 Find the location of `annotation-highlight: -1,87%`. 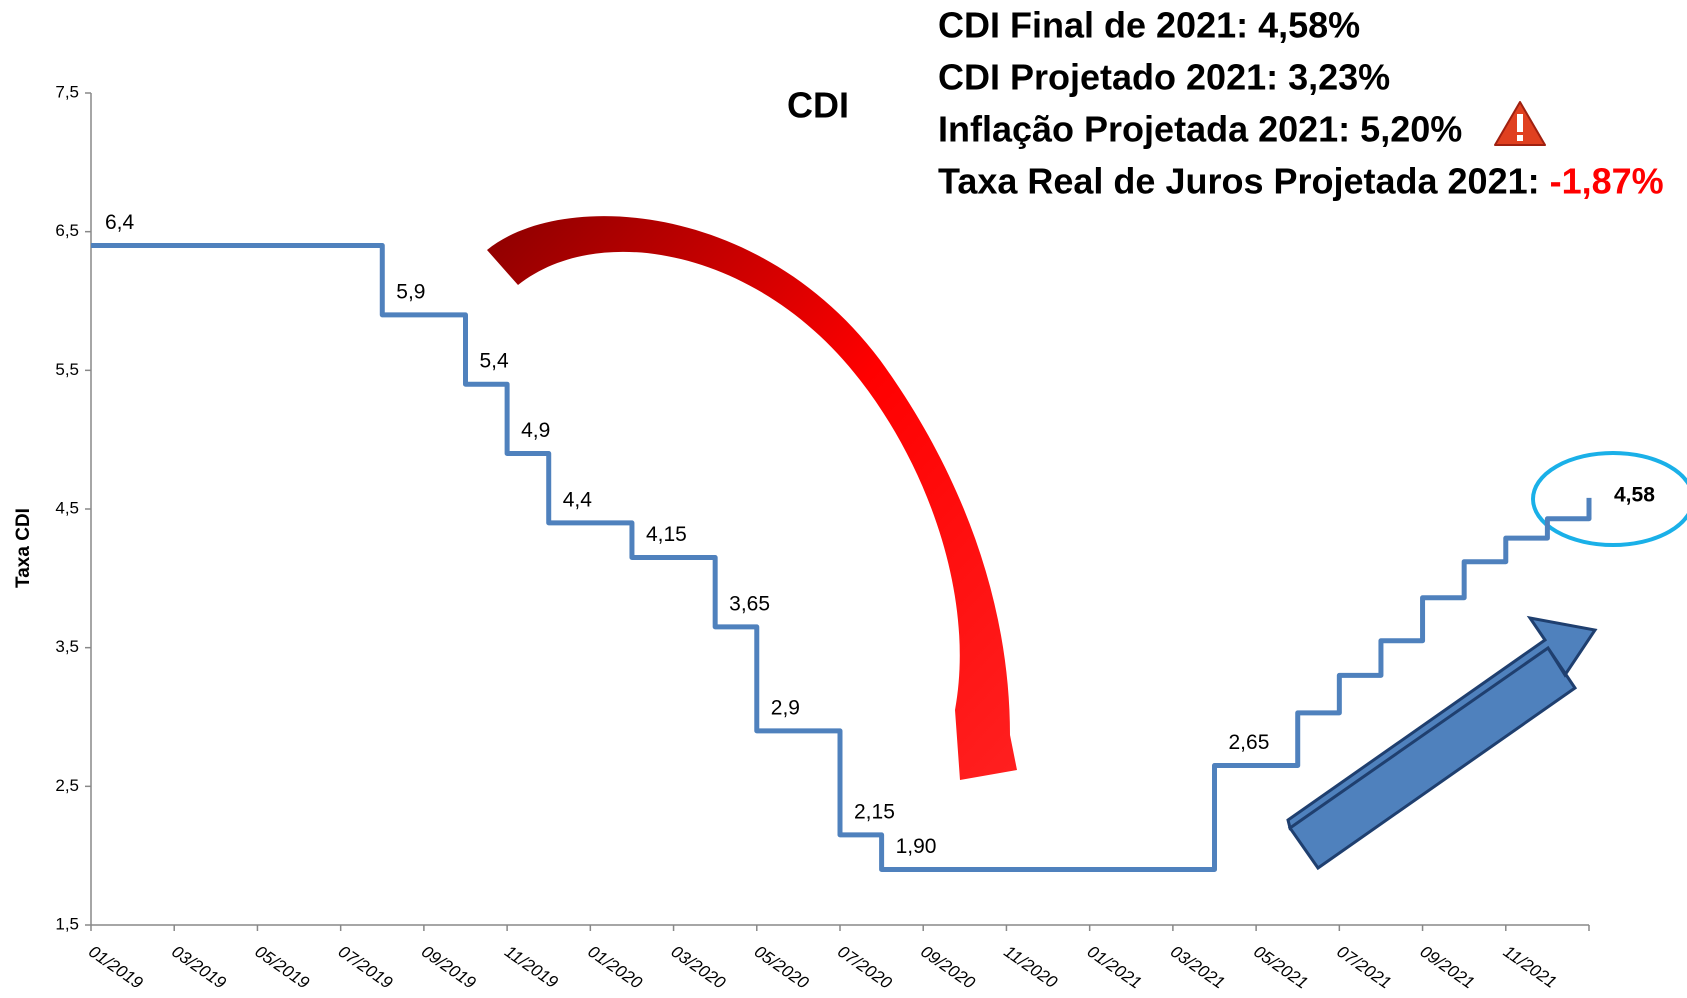

annotation-highlight: -1,87% is located at coordinates (1607, 181).